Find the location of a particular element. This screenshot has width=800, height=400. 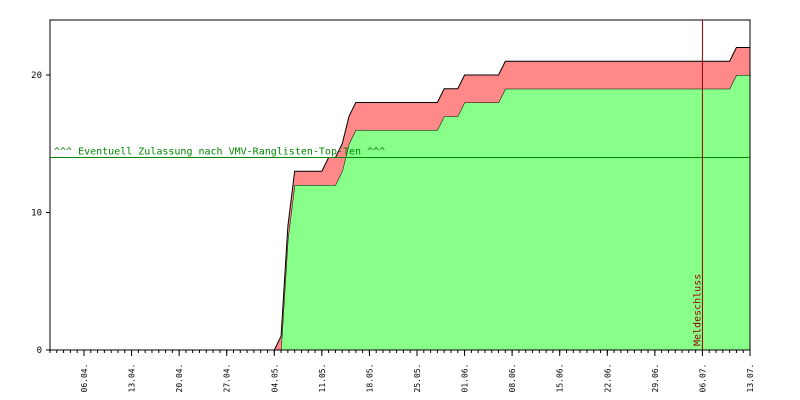

x-tick-label: 25.05. is located at coordinates (417, 378).